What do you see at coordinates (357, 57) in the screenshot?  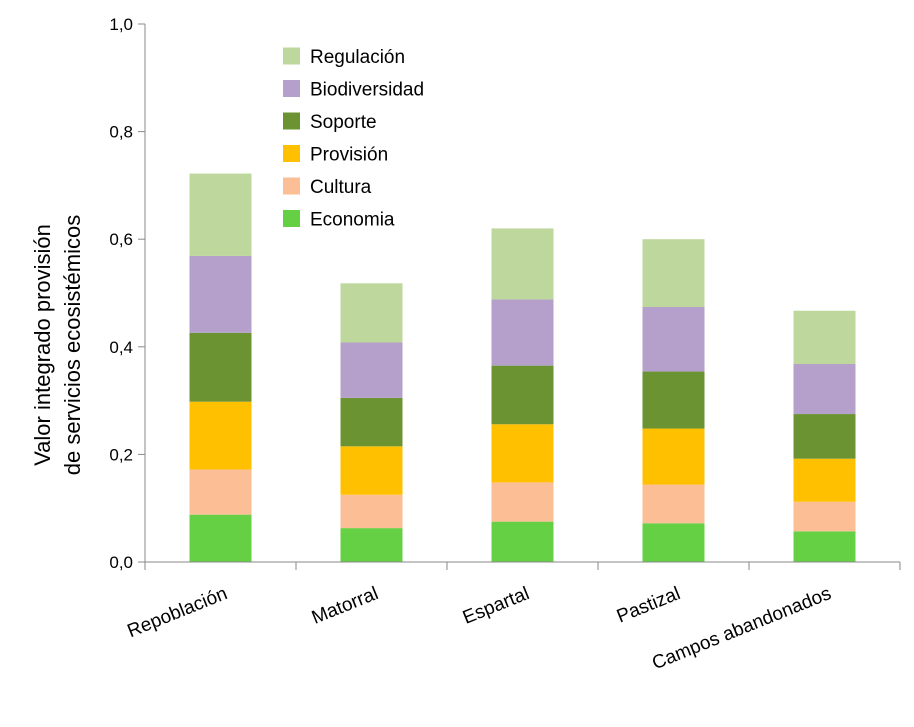 I see `legend-label-regulacion: Regulación` at bounding box center [357, 57].